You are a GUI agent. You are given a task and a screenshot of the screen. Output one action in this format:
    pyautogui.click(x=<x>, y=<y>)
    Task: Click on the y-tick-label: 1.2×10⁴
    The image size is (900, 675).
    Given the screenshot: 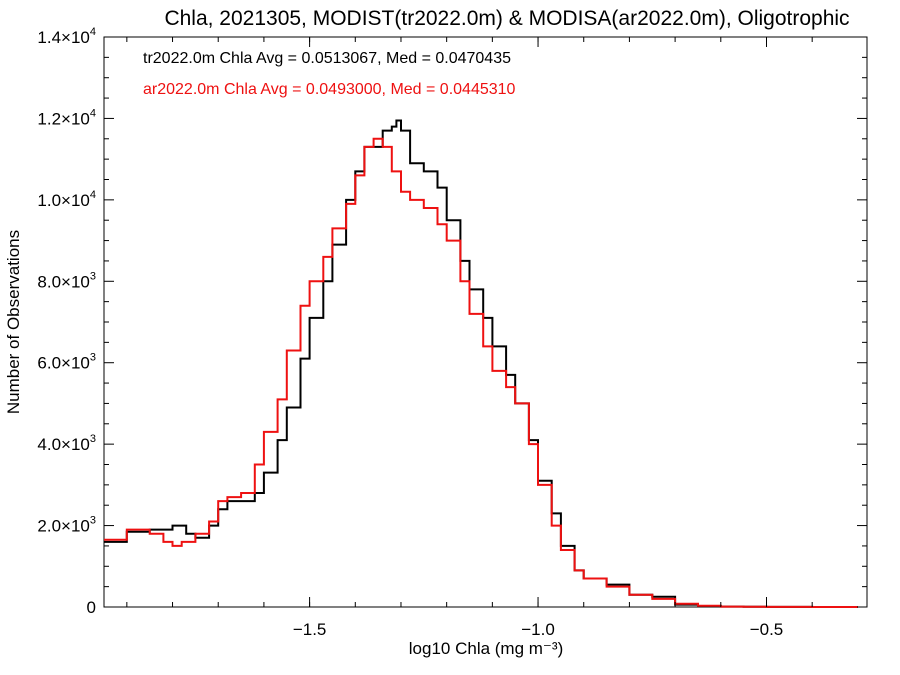 What is the action you would take?
    pyautogui.click(x=66, y=117)
    